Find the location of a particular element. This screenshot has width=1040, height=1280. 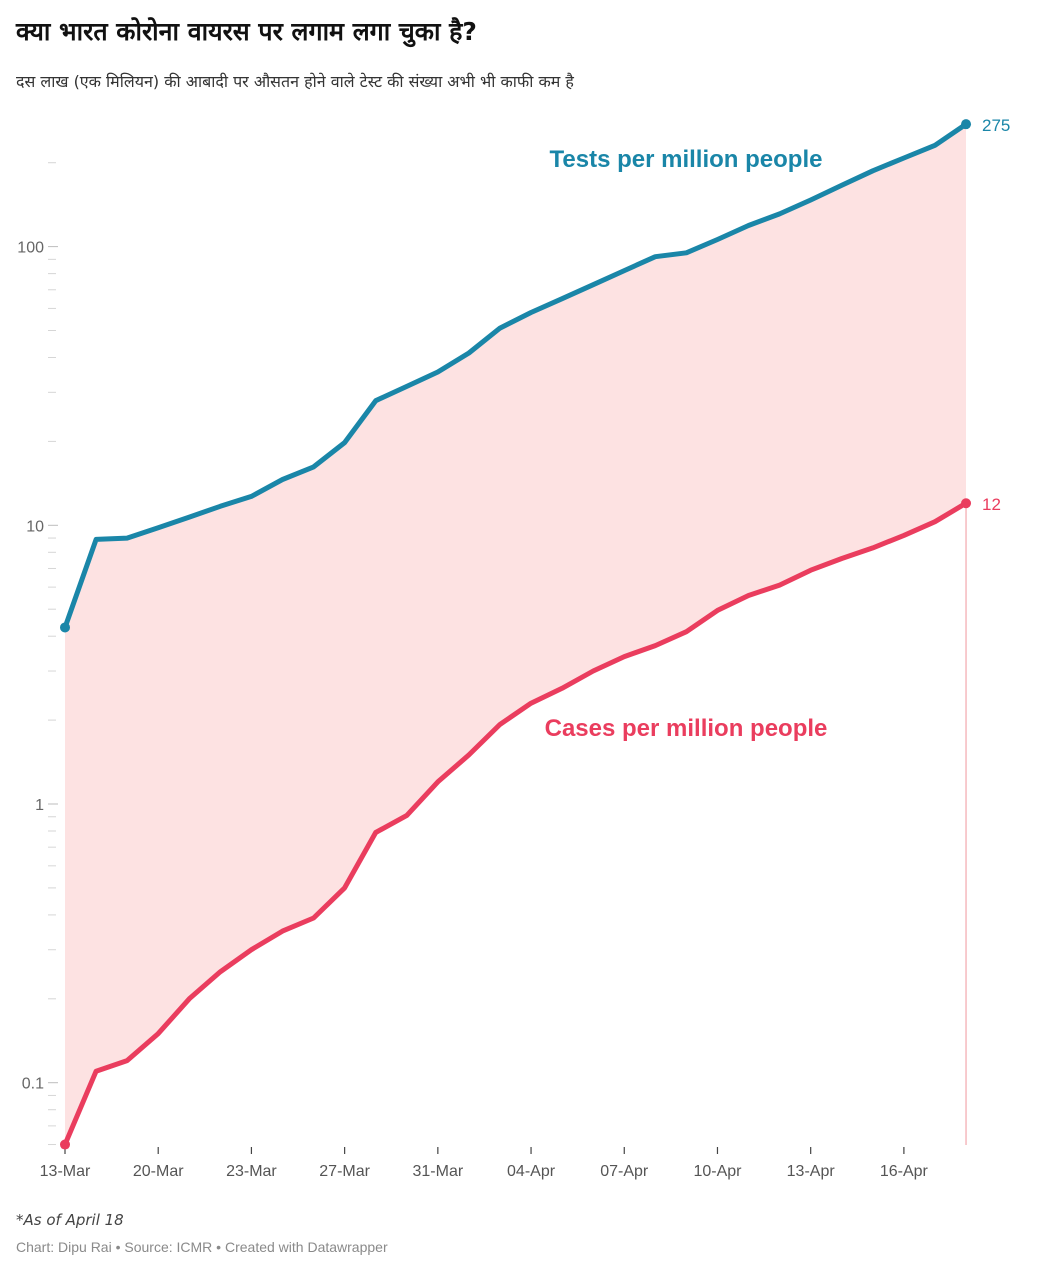

x-tick-label: 13-Mar is located at coordinates (65, 1171).